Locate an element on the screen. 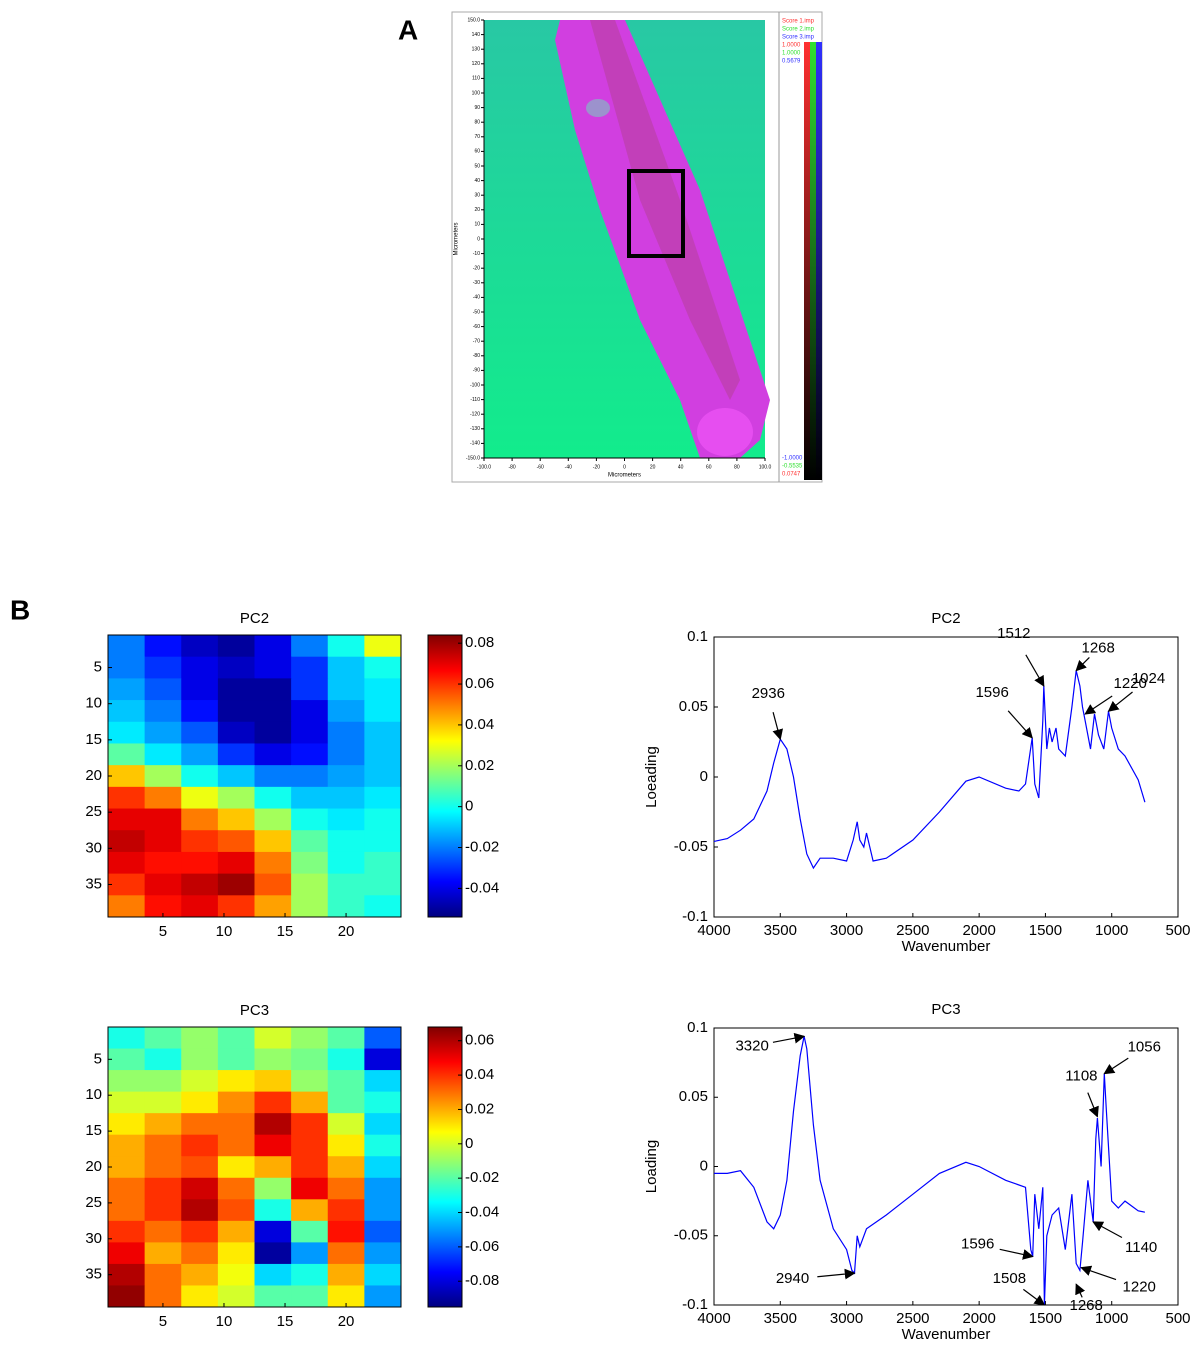 Image resolution: width=1192 pixels, height=1355 pixels. annotation-label: 2936 is located at coordinates (768, 693).